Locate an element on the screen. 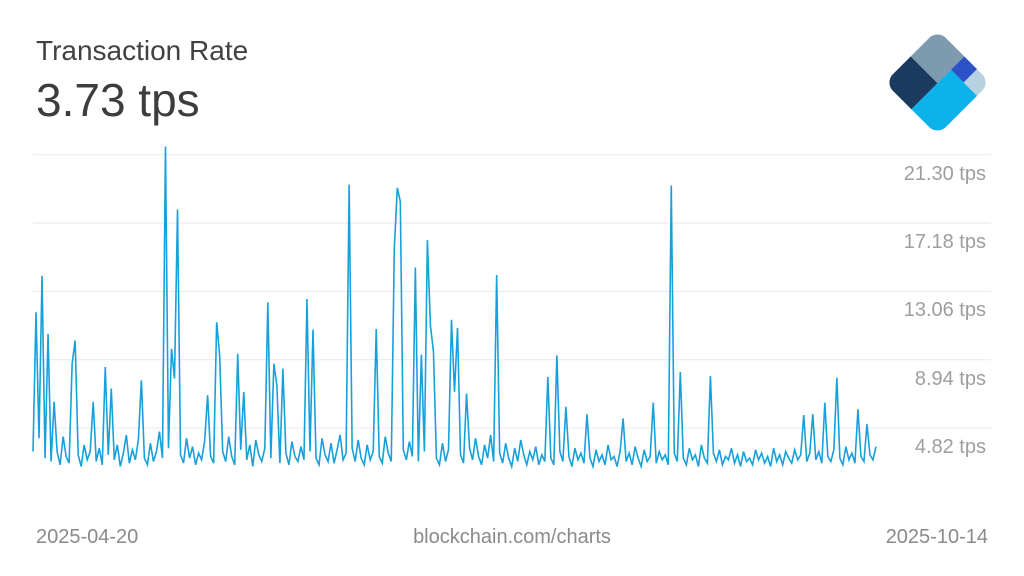  chart-header: Transaction Rate 3.73 tps is located at coordinates (142, 80).